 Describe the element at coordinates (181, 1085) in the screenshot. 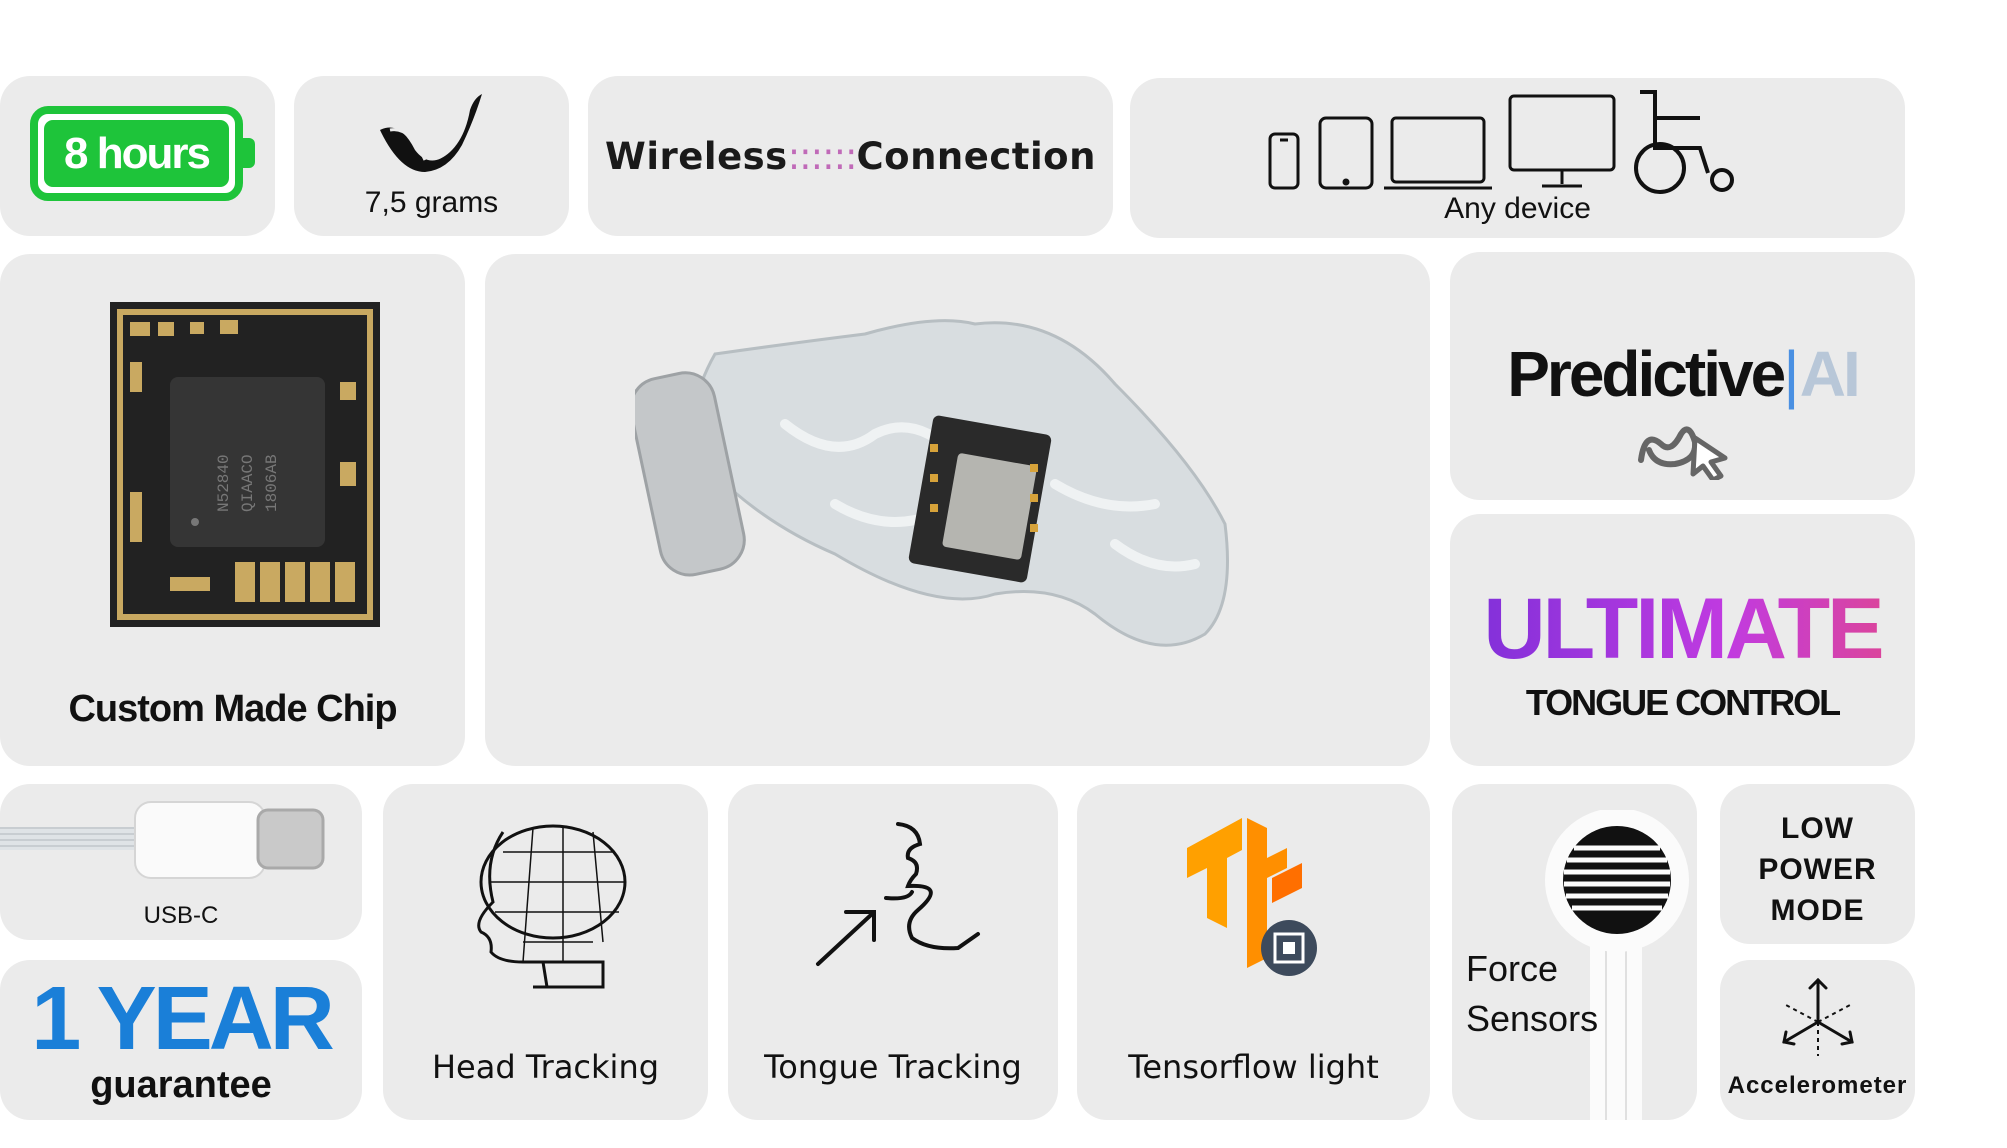

I see `guarantee-text: guarantee` at that location.